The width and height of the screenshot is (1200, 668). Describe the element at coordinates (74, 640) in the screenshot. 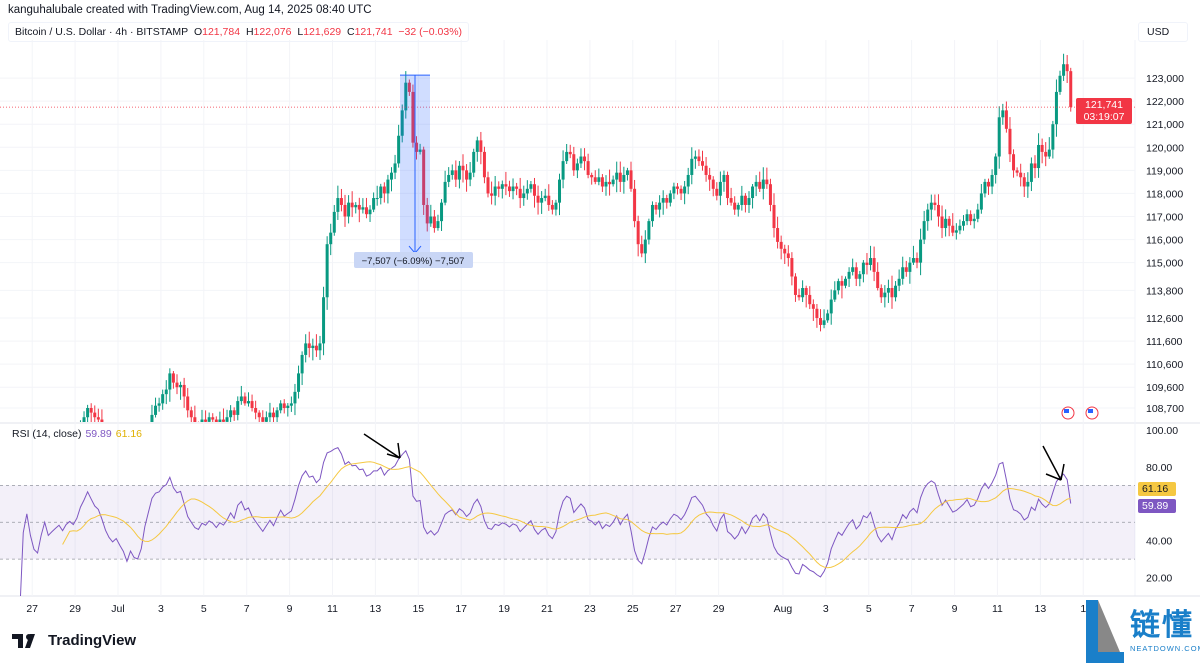

I see `tradingview-logo: TradingView` at that location.